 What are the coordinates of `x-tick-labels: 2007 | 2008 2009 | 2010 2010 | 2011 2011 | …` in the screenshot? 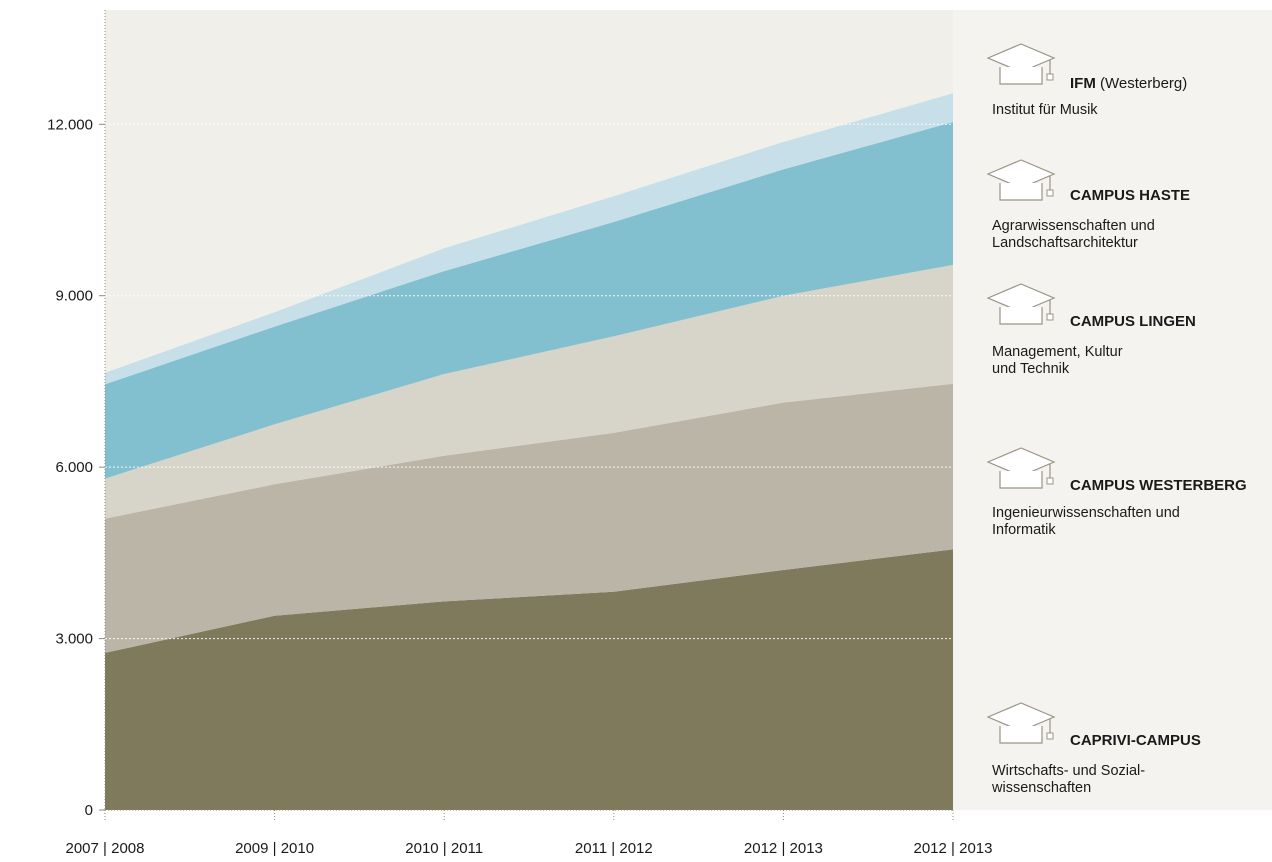 It's located at (529, 848).